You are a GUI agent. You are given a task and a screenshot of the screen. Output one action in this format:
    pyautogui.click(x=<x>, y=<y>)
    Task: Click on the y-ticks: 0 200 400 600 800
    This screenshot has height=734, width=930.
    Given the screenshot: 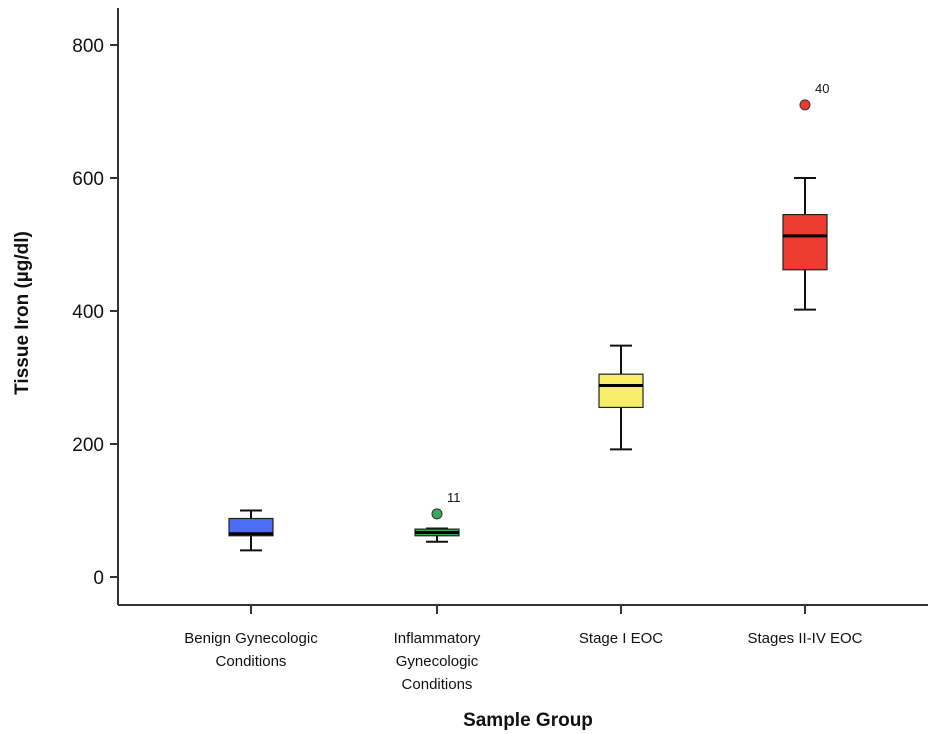 What is the action you would take?
    pyautogui.click(x=95, y=312)
    